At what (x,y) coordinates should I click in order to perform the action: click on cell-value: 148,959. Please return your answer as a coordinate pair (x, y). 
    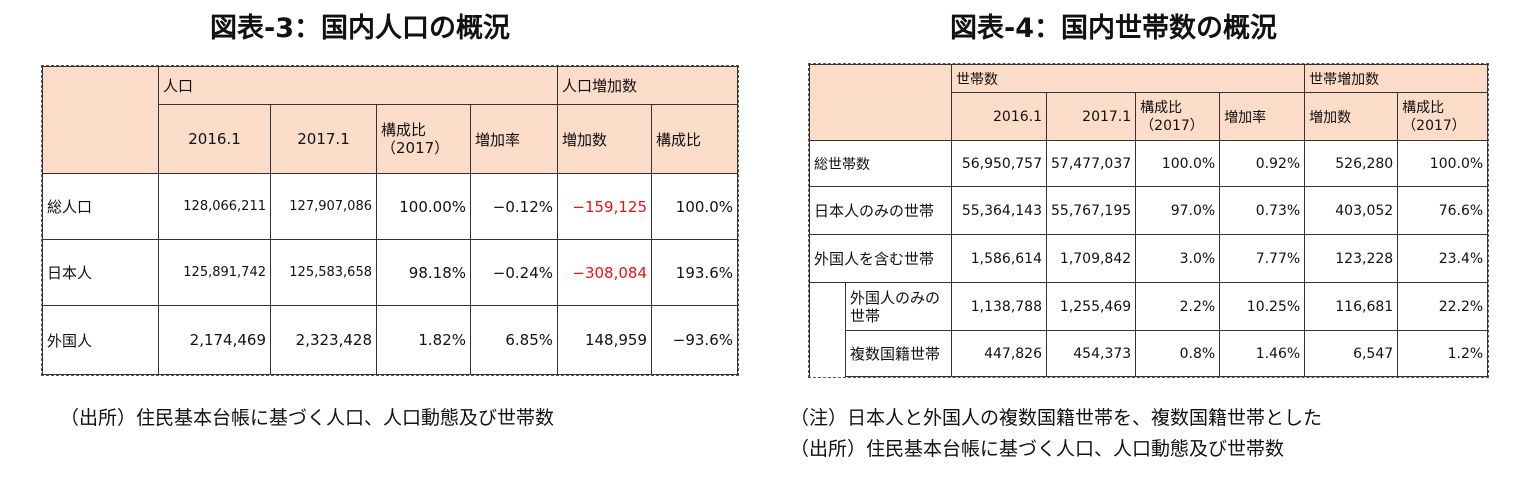
    Looking at the image, I should click on (604, 340).